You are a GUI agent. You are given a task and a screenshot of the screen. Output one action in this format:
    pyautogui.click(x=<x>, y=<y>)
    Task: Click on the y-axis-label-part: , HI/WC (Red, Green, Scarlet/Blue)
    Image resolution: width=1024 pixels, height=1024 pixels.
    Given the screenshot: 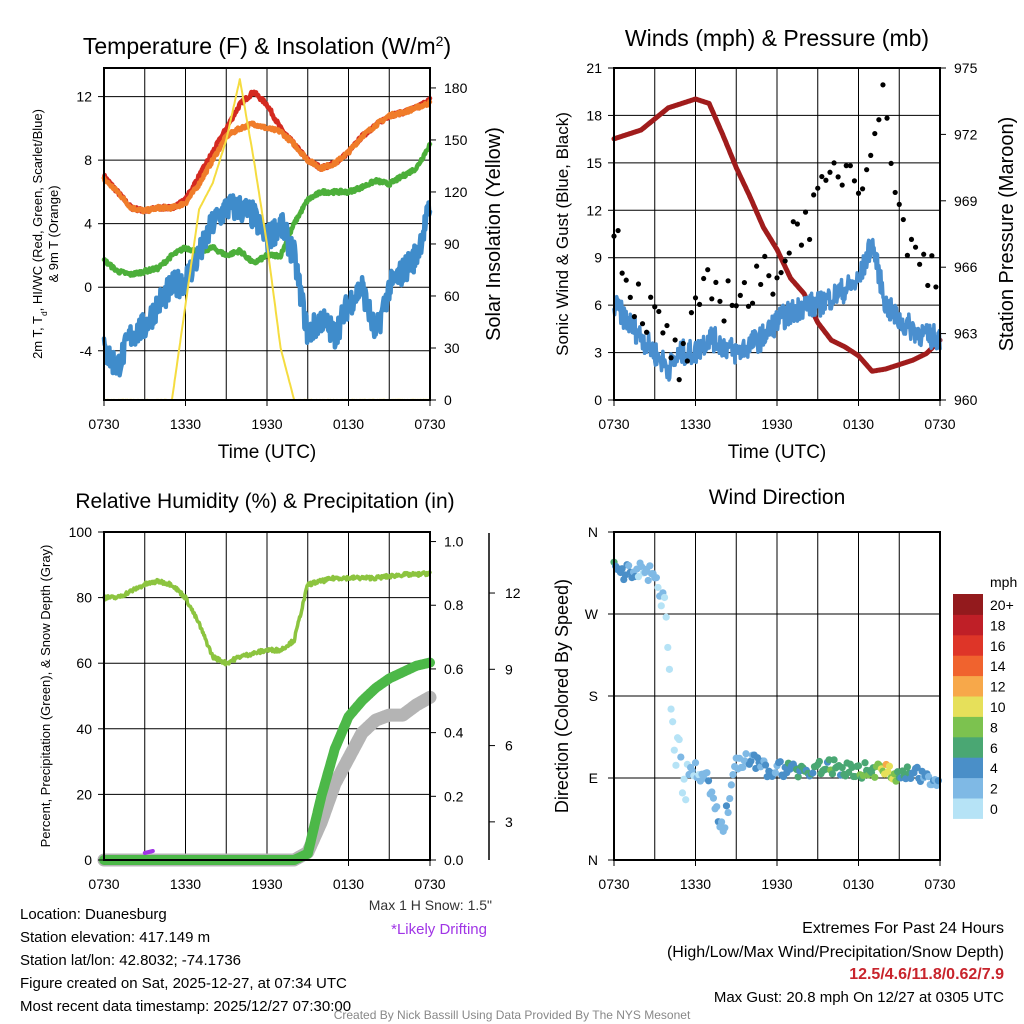 What is the action you would take?
    pyautogui.click(x=37, y=210)
    